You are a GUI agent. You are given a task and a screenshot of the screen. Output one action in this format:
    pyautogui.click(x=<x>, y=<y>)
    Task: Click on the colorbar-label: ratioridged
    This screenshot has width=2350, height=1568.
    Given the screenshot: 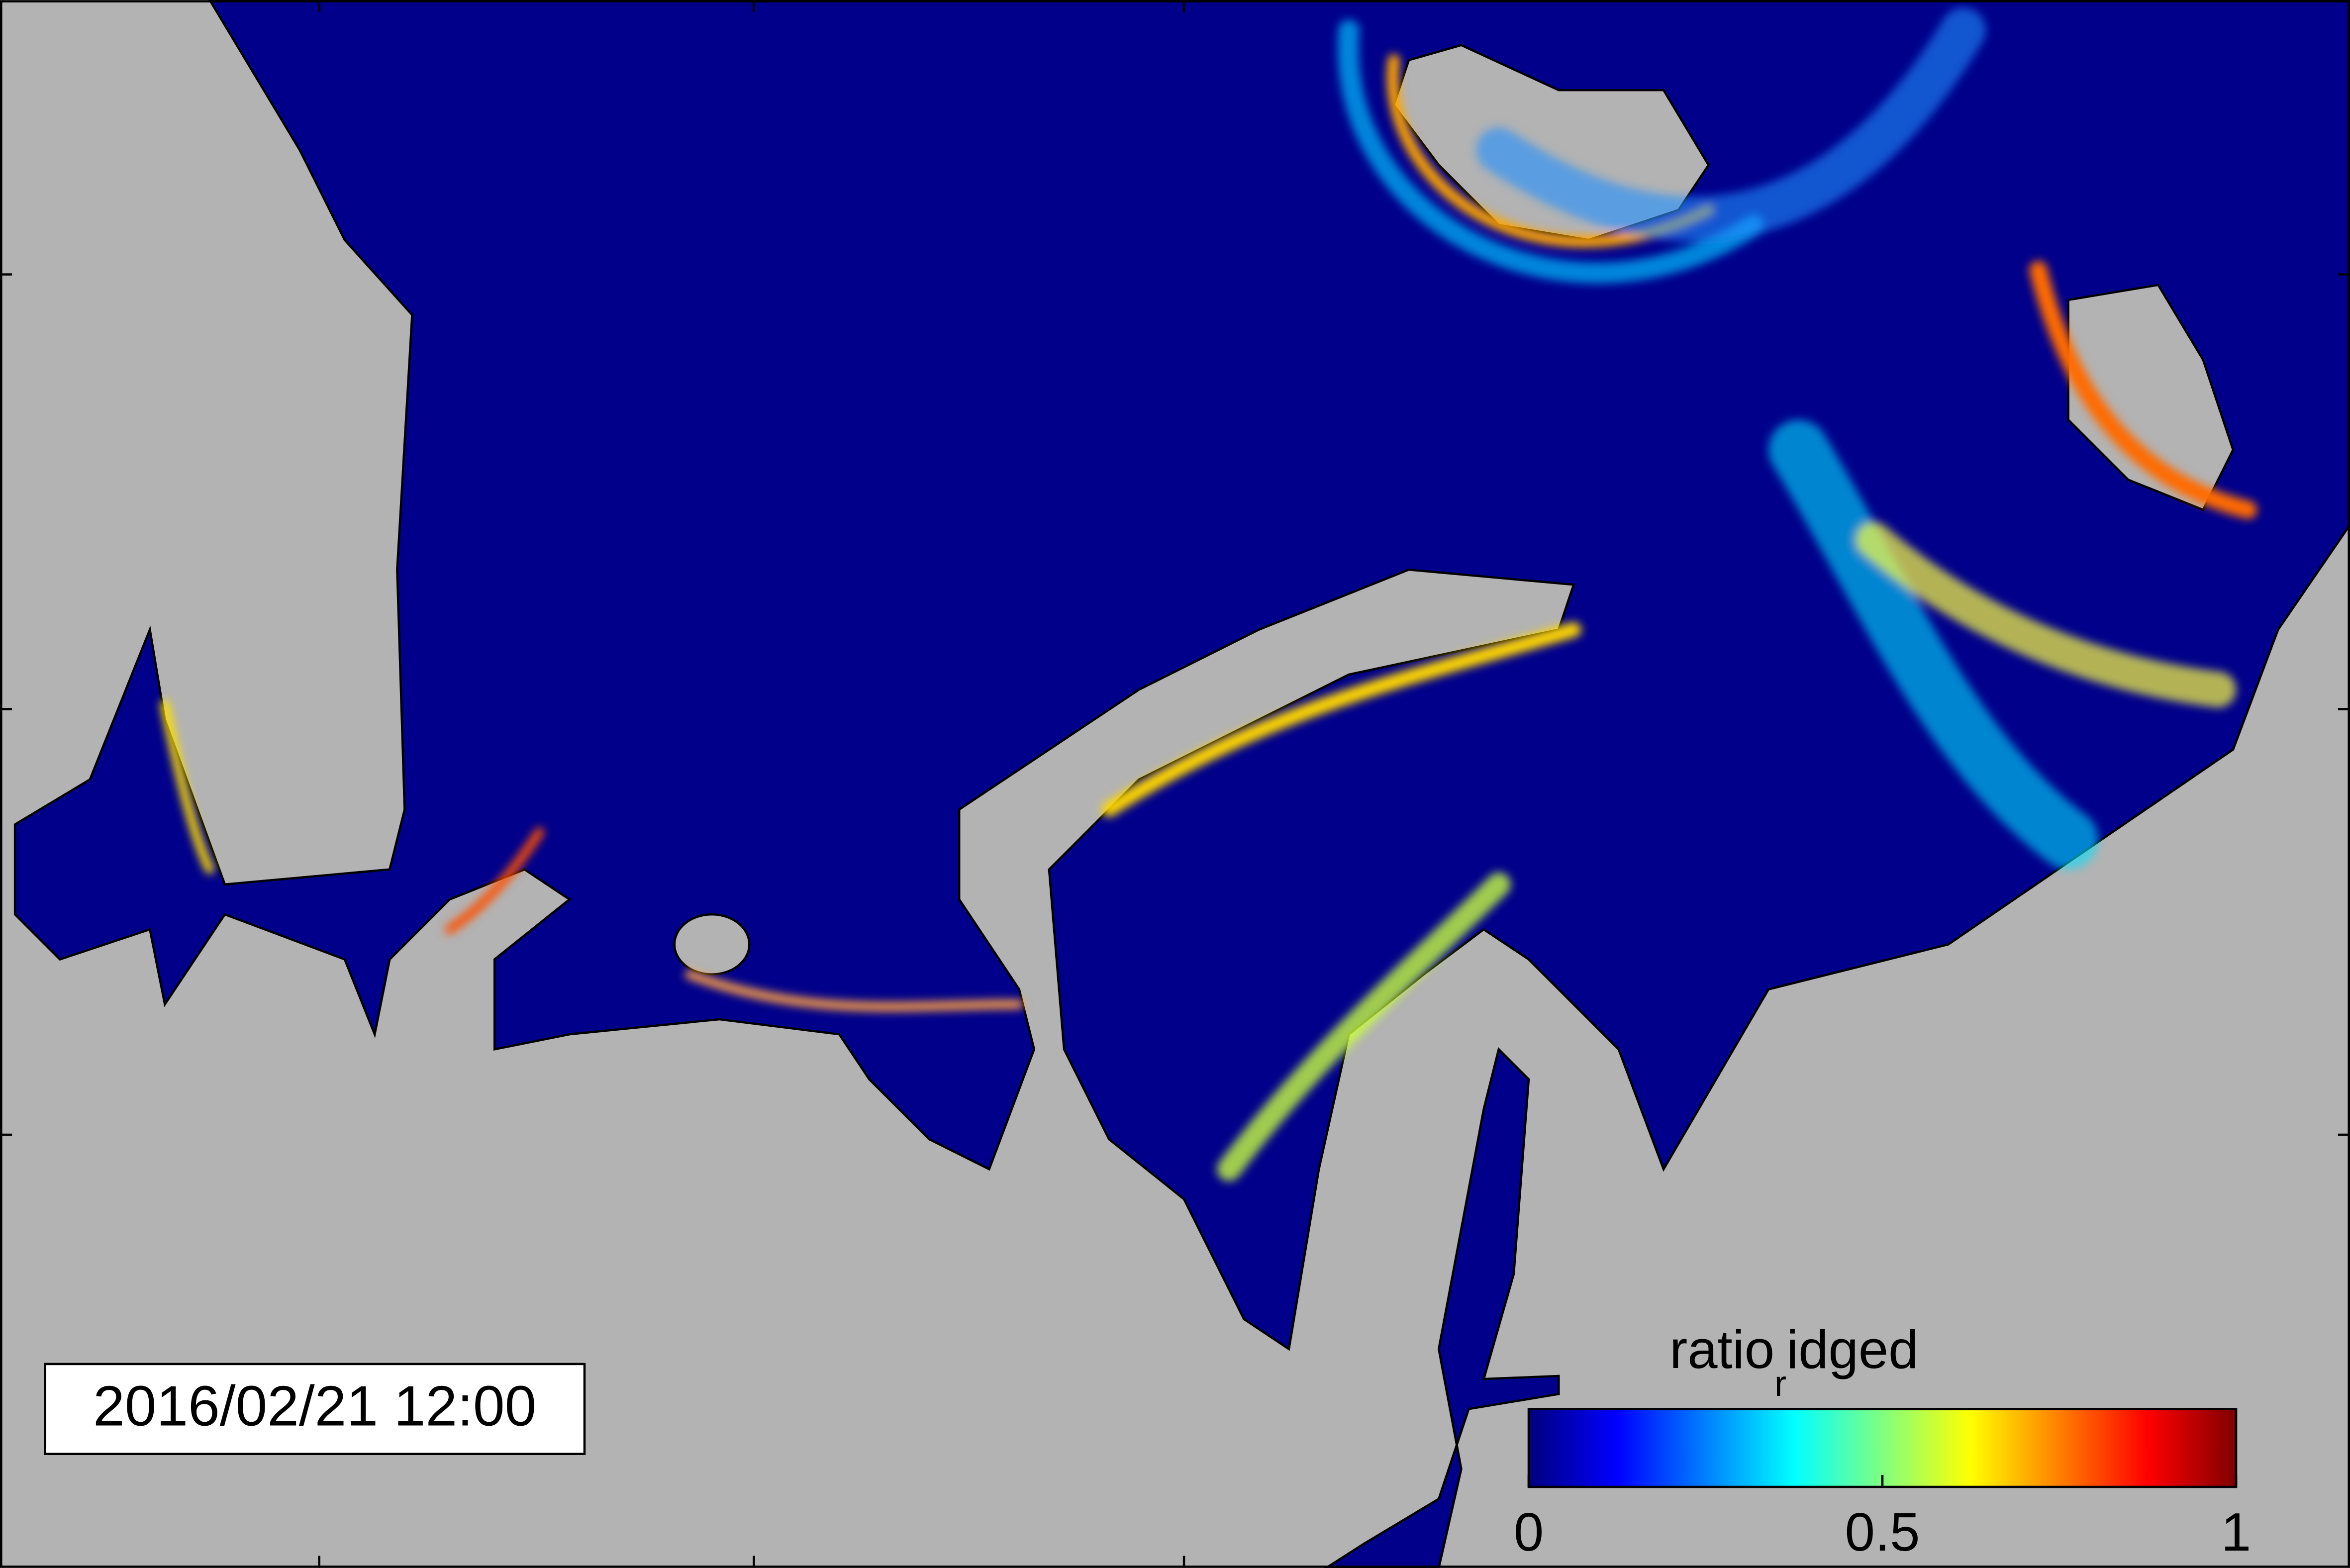 What is the action you would take?
    pyautogui.click(x=1793, y=1361)
    